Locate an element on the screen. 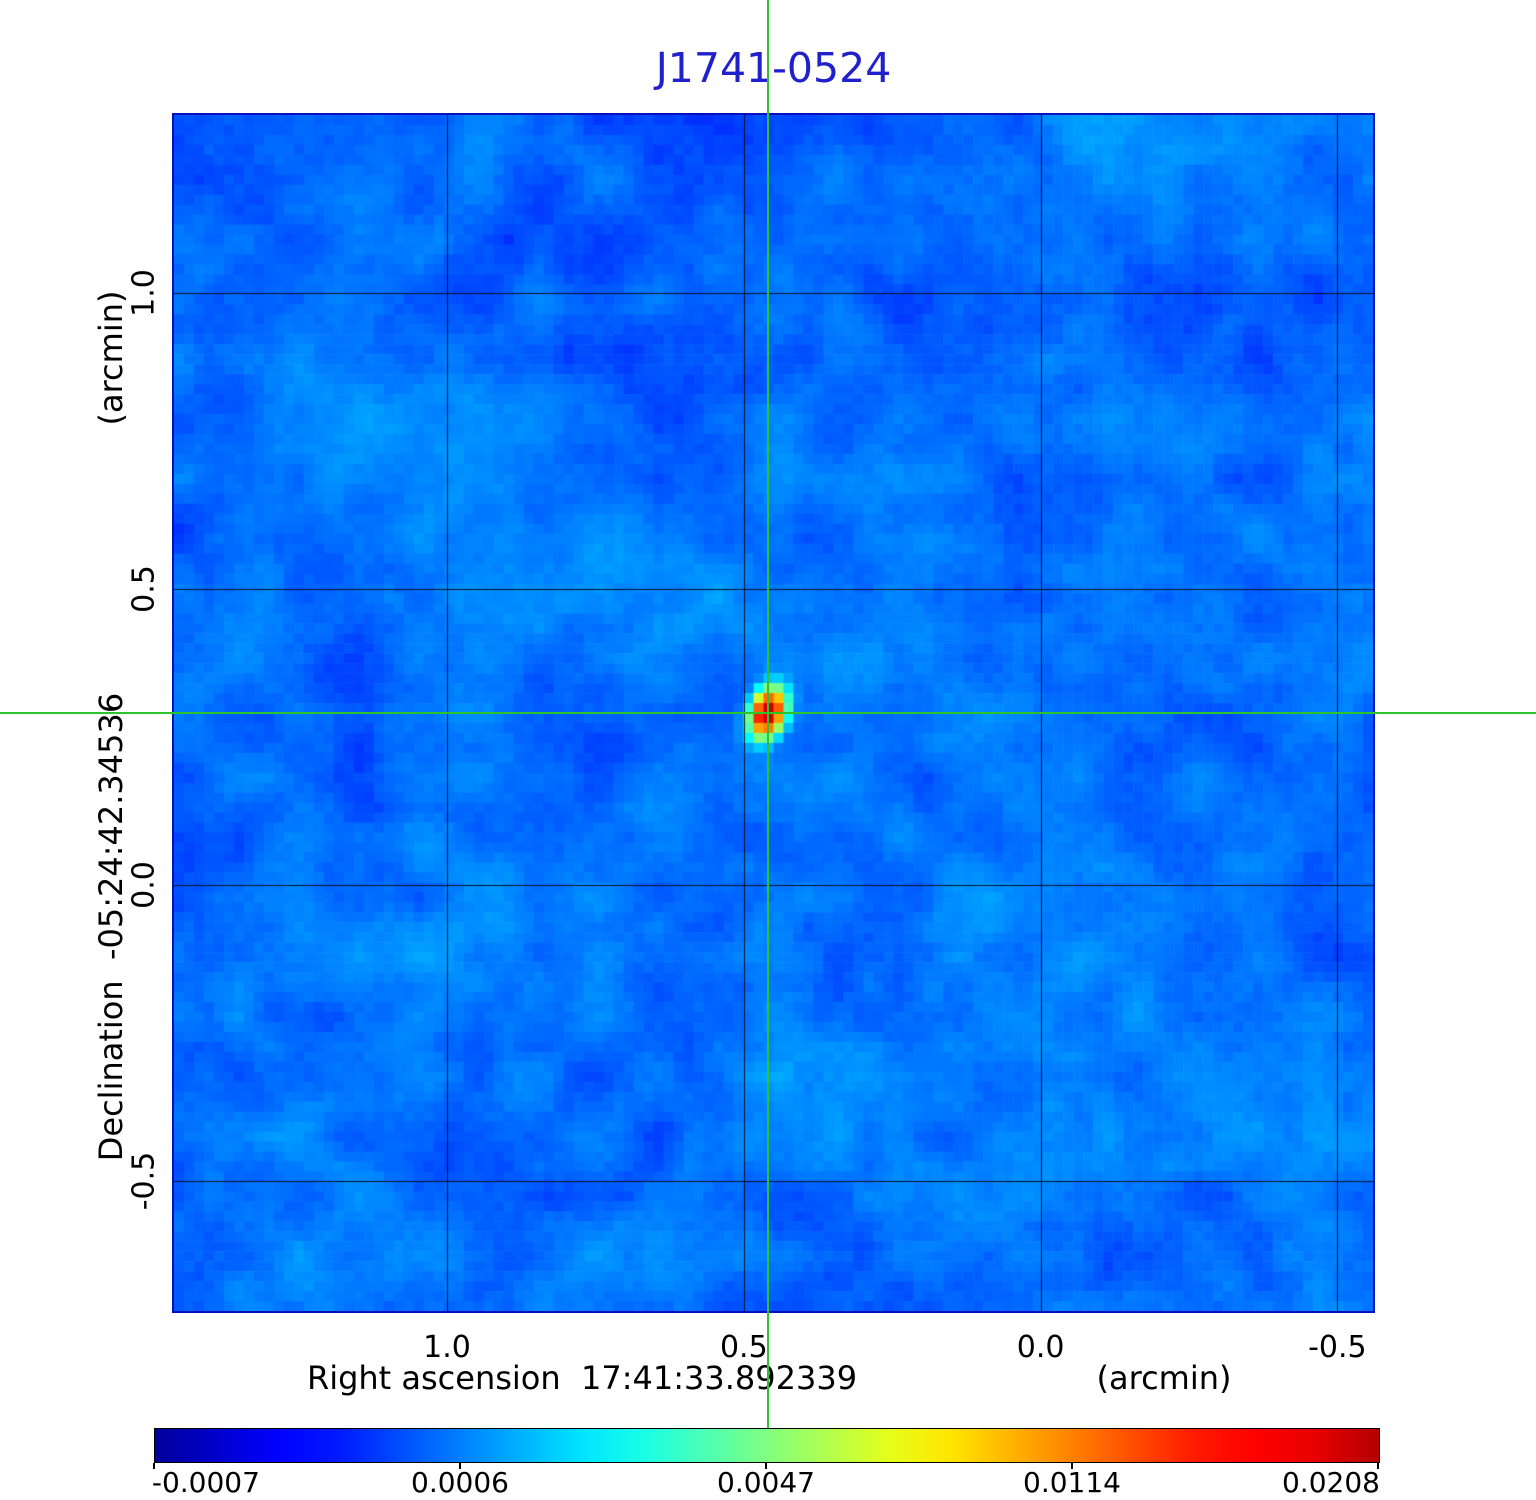  colorbar is located at coordinates (767, 1445).